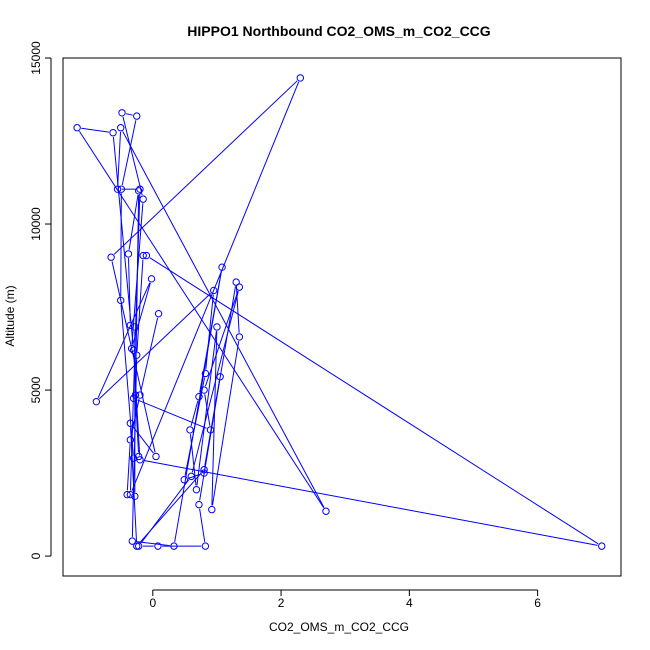 This screenshot has height=650, width=650. What do you see at coordinates (345, 599) in the screenshot?
I see `x-axis: 0 2 4 6` at bounding box center [345, 599].